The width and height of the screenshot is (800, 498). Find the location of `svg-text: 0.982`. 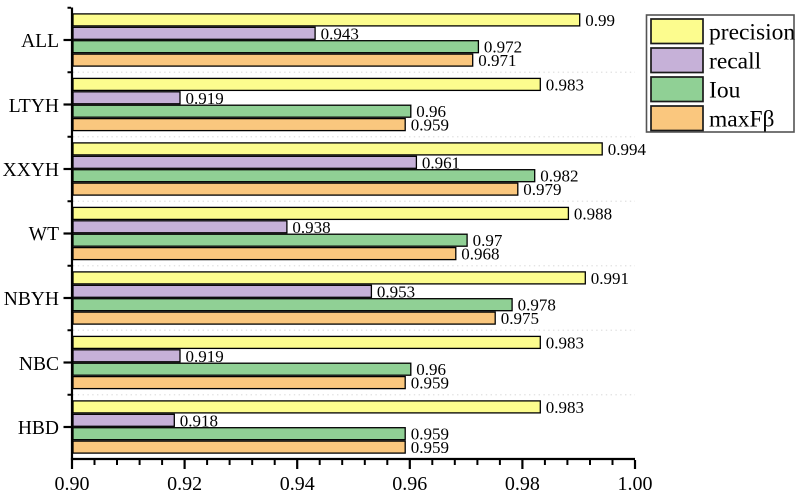

svg-text: 0.982 is located at coordinates (559, 176).